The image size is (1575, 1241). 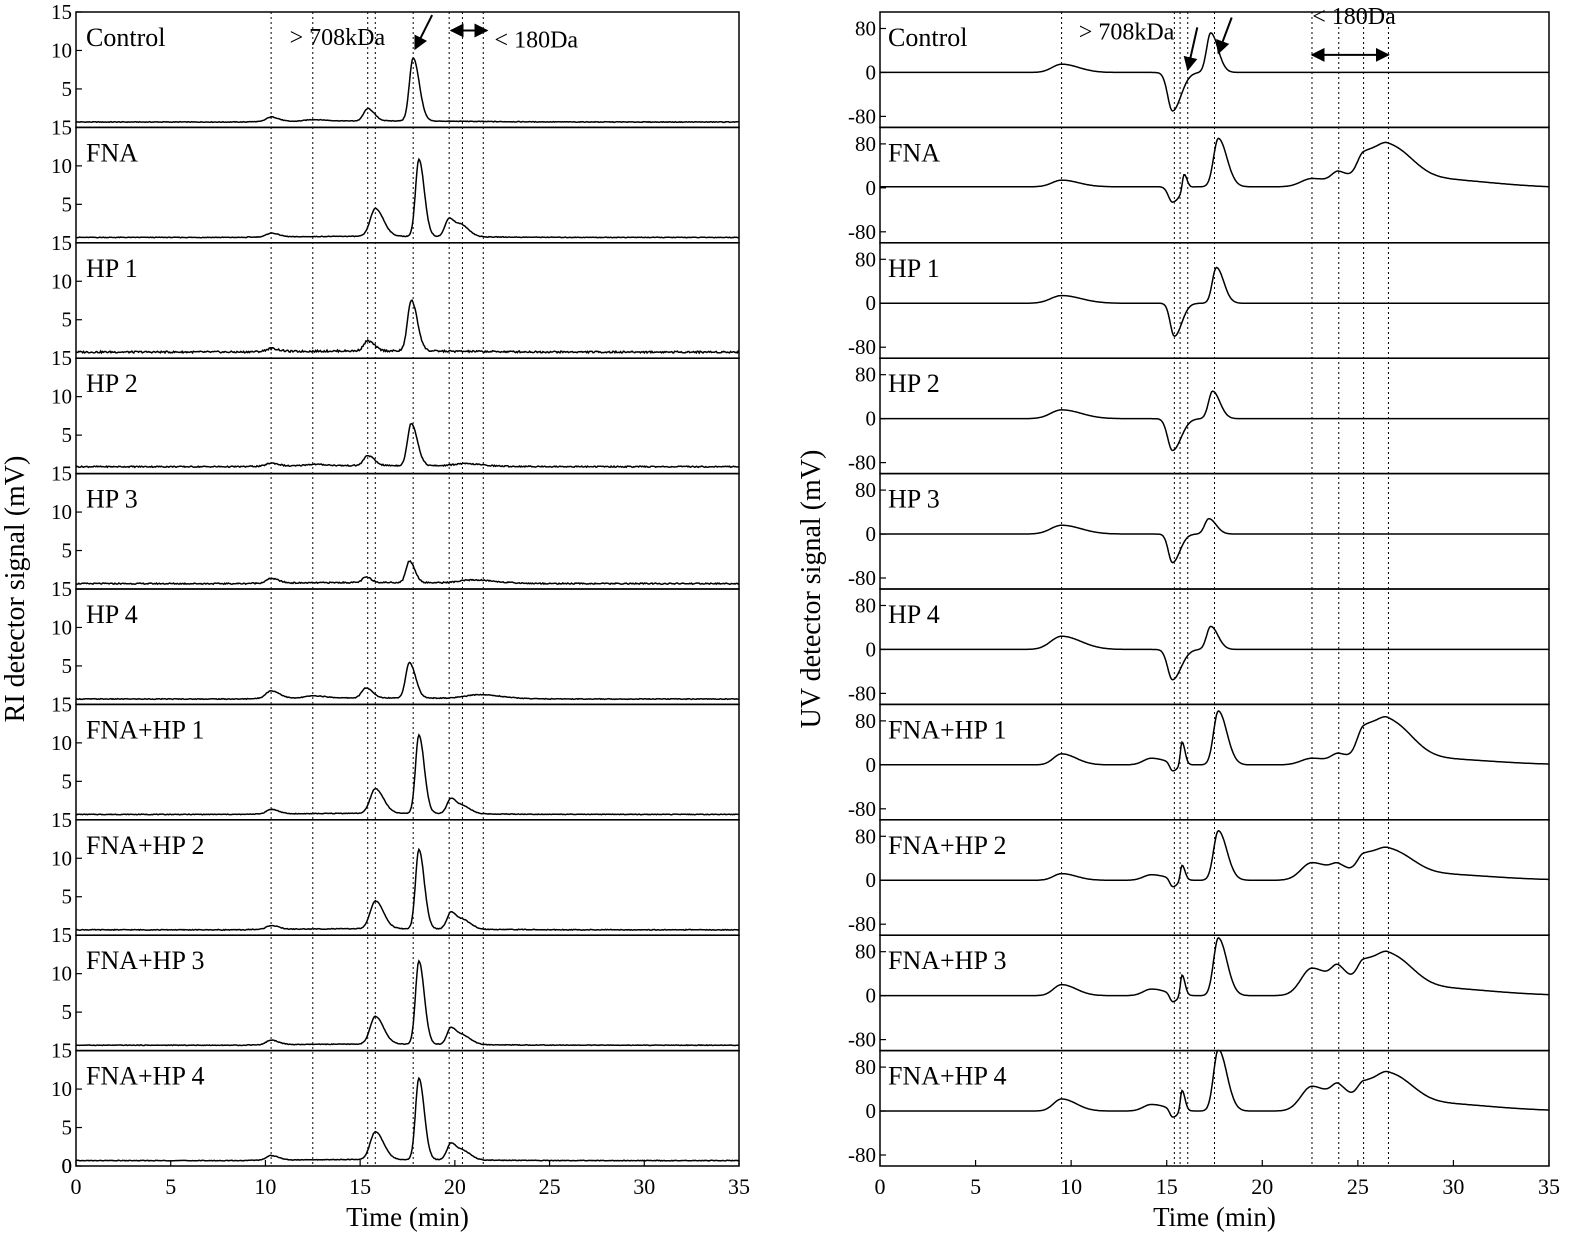 What do you see at coordinates (914, 383) in the screenshot?
I see `series-label: HP 2` at bounding box center [914, 383].